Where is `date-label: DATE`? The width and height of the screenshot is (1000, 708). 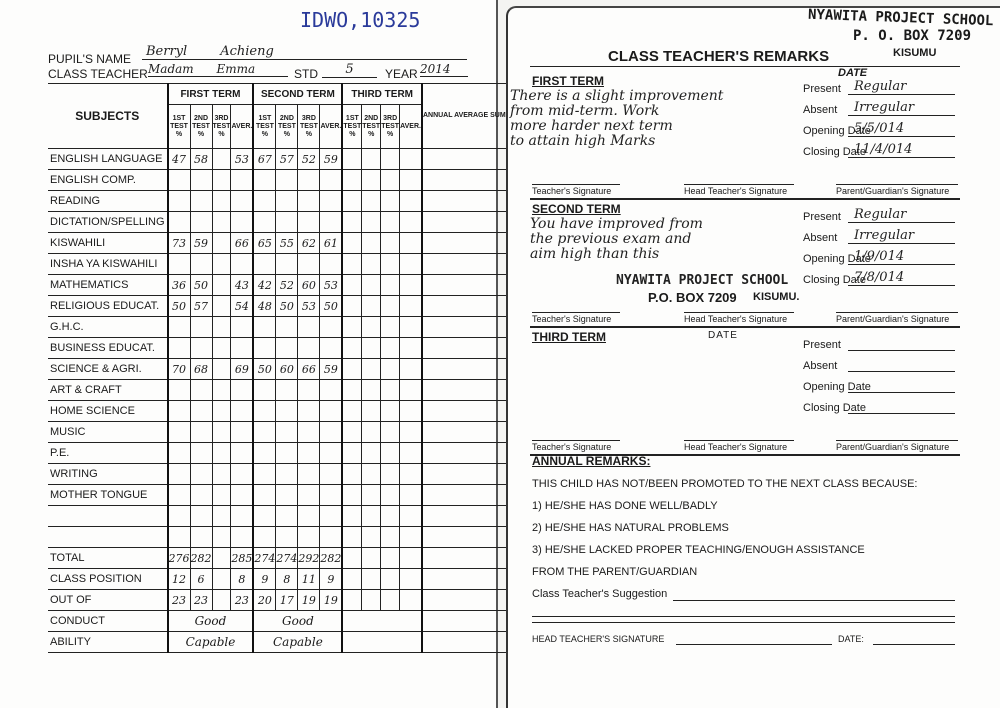 date-label: DATE is located at coordinates (853, 73).